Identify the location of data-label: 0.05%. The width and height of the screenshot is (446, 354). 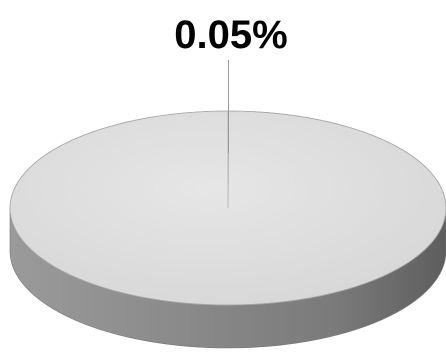
(230, 35).